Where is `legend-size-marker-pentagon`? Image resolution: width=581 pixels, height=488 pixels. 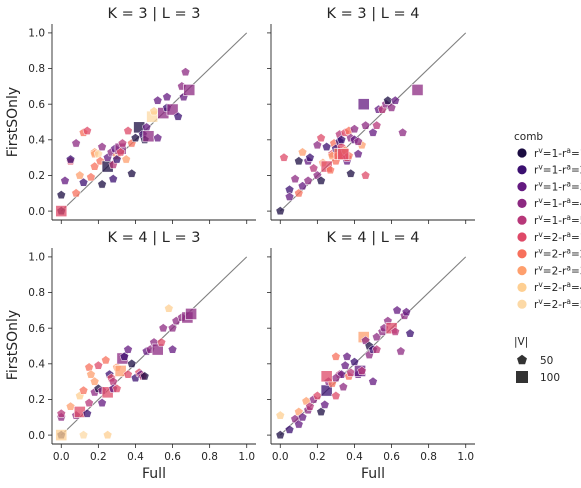
legend-size-marker-pentagon is located at coordinates (522, 359).